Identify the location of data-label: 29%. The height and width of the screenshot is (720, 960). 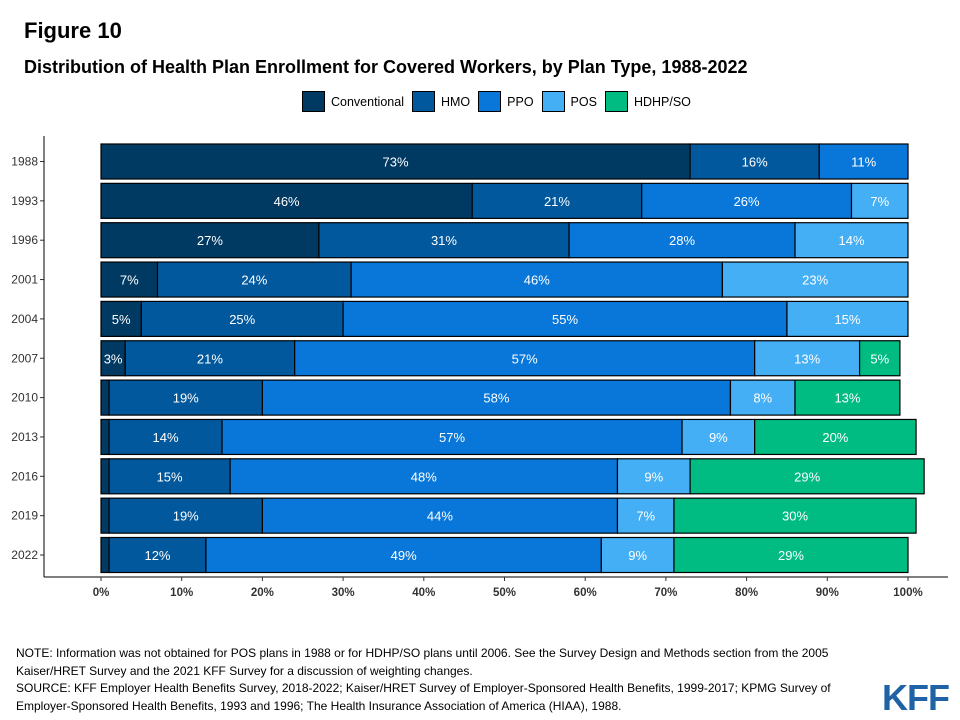
(791, 555).